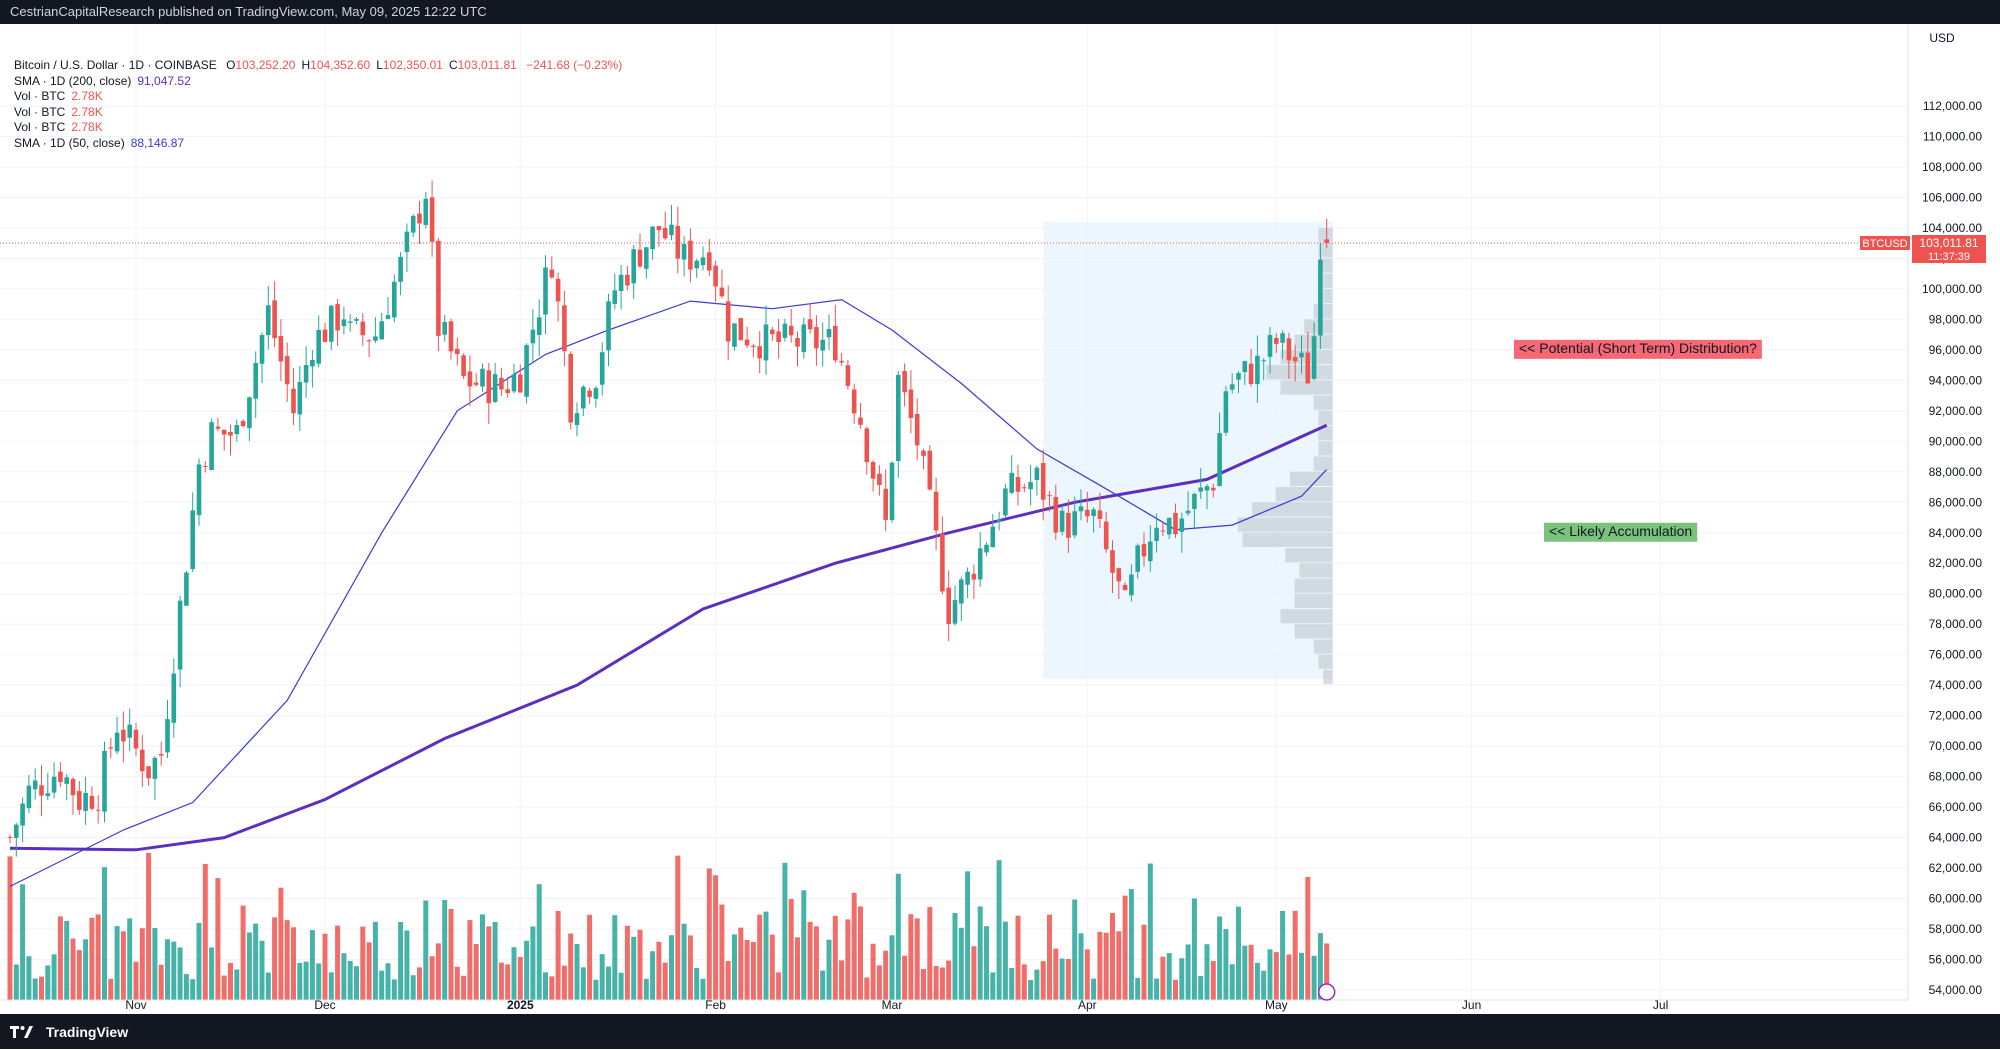 The height and width of the screenshot is (1050, 2000). Describe the element at coordinates (1471, 1005) in the screenshot. I see `x-tick-label: Jun` at that location.